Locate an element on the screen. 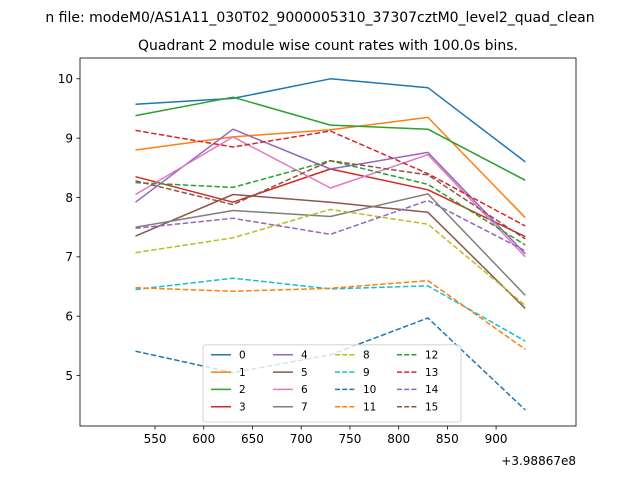  x-tick-label: 550 is located at coordinates (155, 439).